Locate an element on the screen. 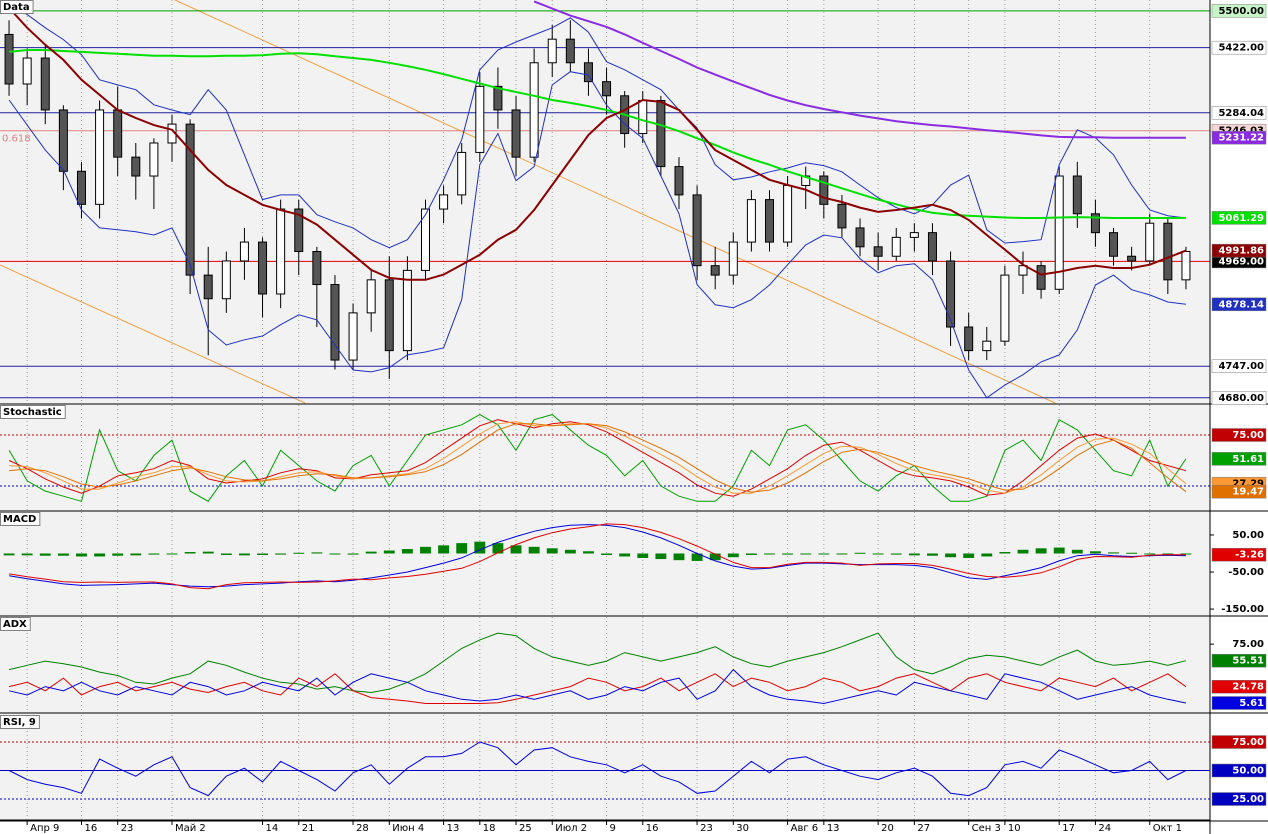  last-value-label: 51.61 is located at coordinates (1248, 459).